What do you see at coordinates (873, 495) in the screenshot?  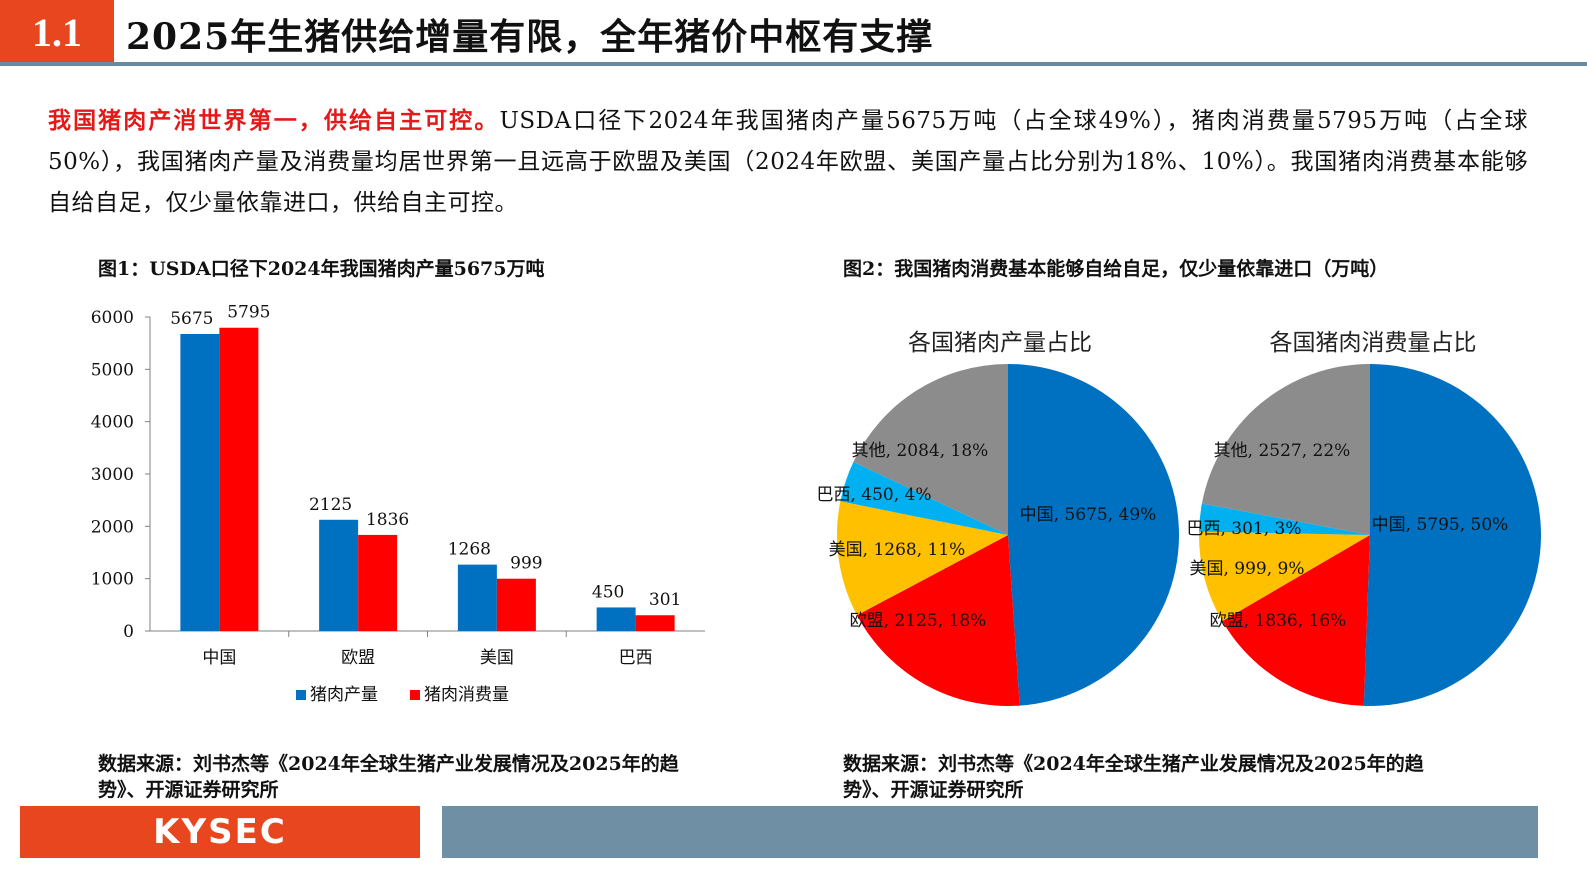 I see `slice-label: 巴西, 450, 4%` at bounding box center [873, 495].